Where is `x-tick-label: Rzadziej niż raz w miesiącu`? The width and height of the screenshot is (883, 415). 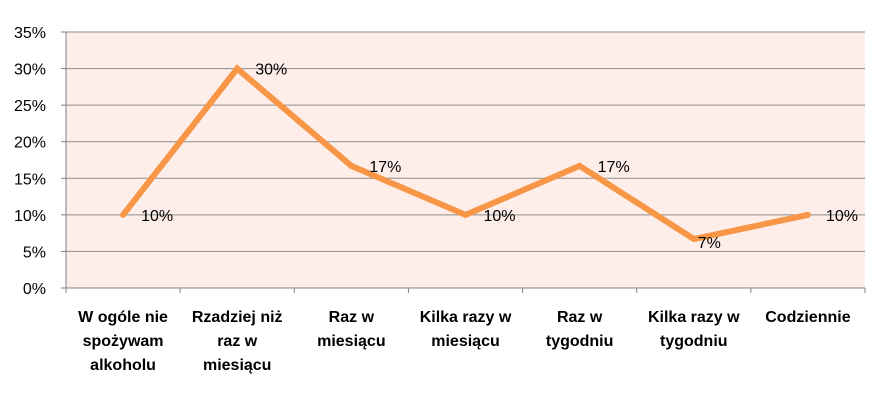 x-tick-label: Rzadziej niż raz w miesiącu is located at coordinates (237, 341).